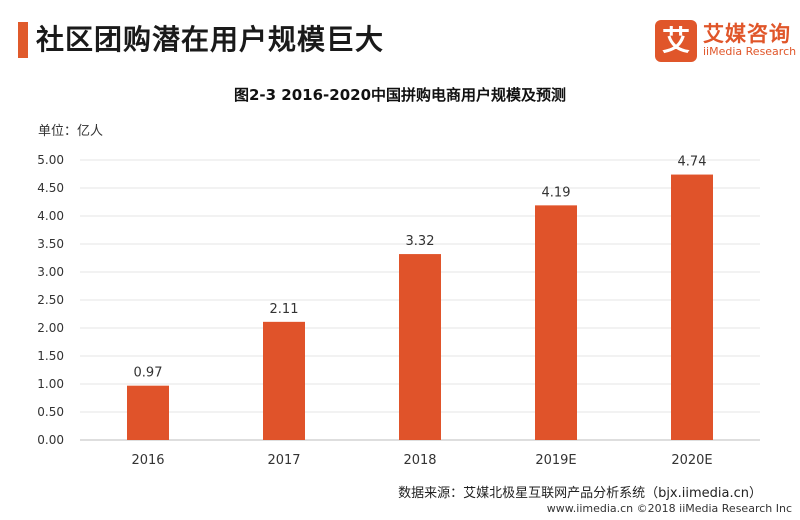 This screenshot has height=520, width=800. I want to click on x-tick-label: 2018, so click(419, 460).